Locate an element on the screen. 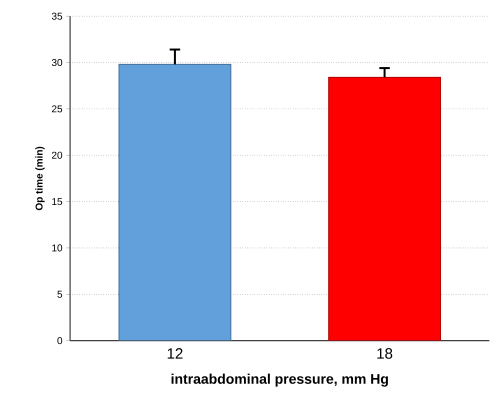  y-tick-label: 35 is located at coordinates (57, 16).